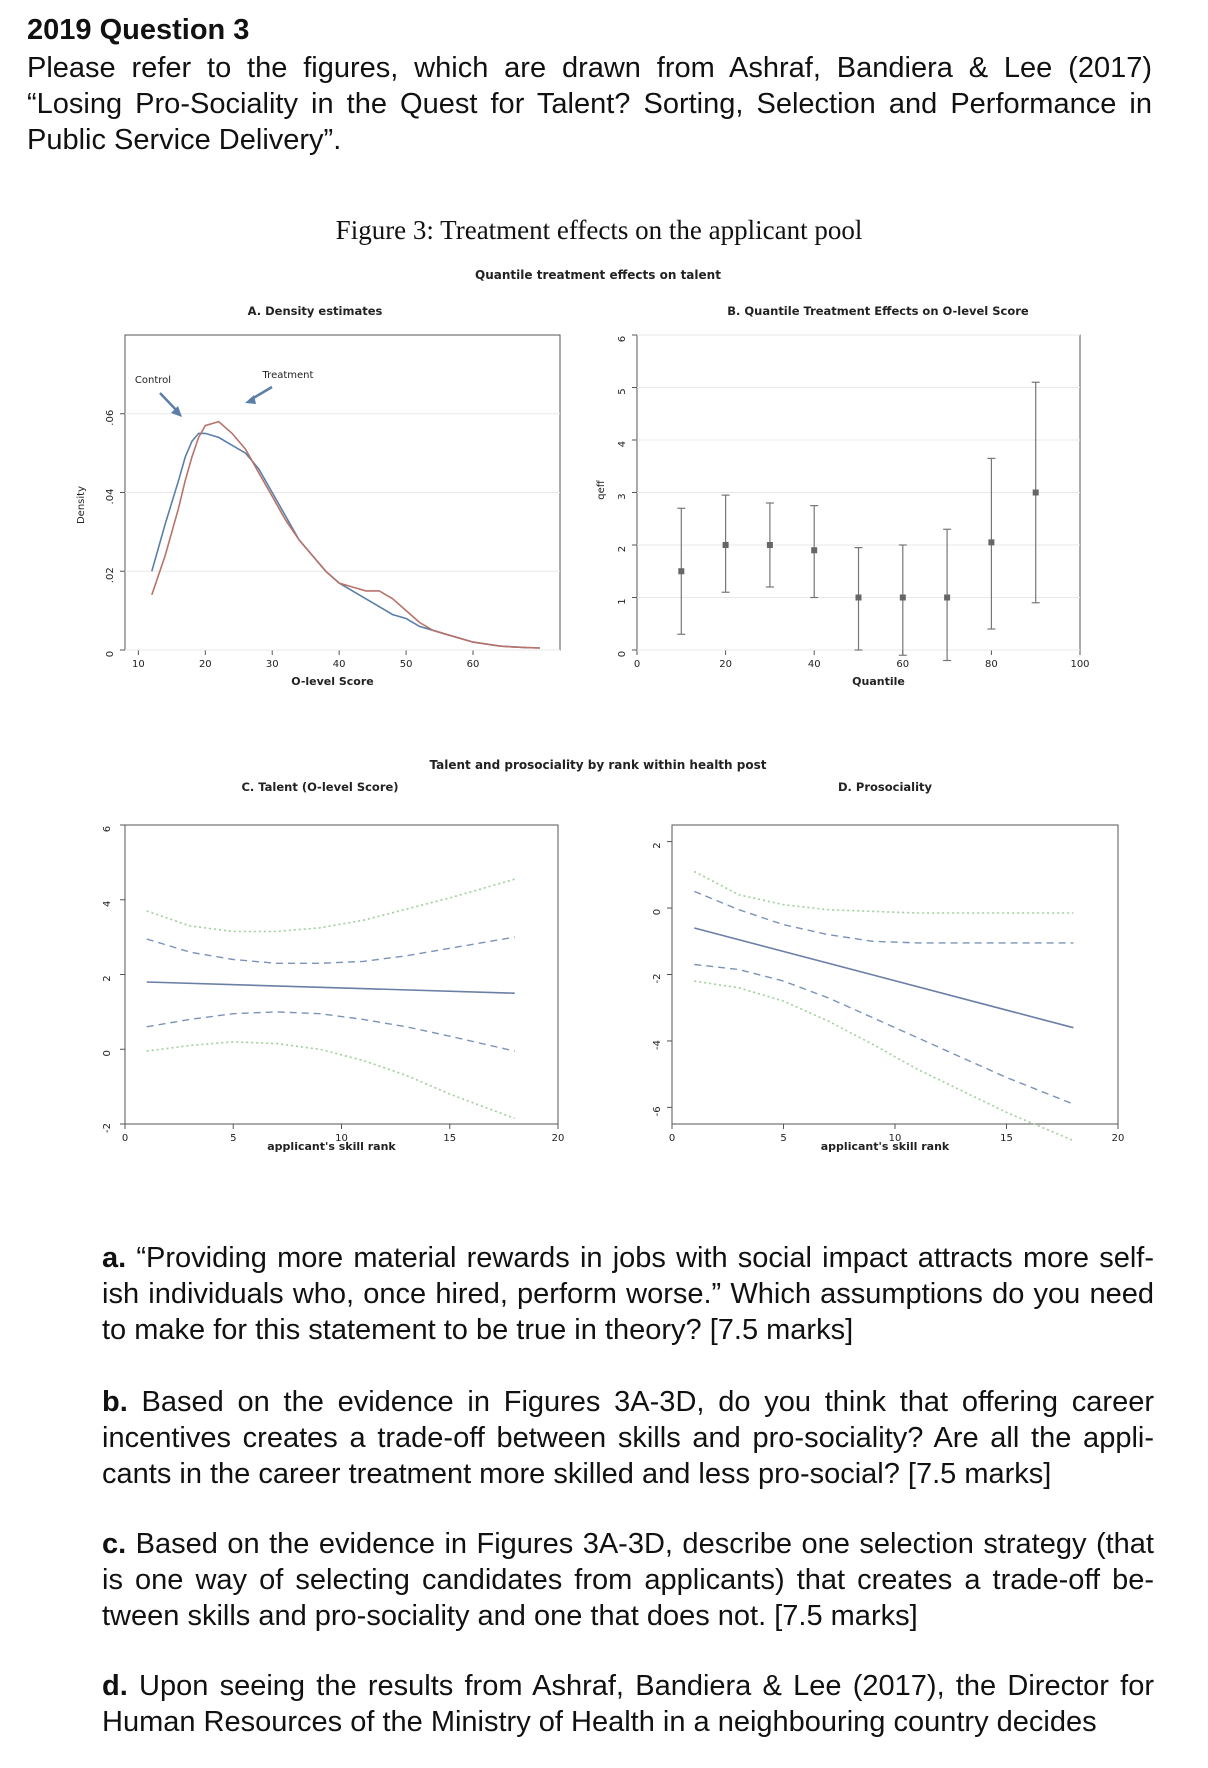  Describe the element at coordinates (598, 275) in the screenshot. I see `section-header-top: Quantile treatment effects on talent` at that location.